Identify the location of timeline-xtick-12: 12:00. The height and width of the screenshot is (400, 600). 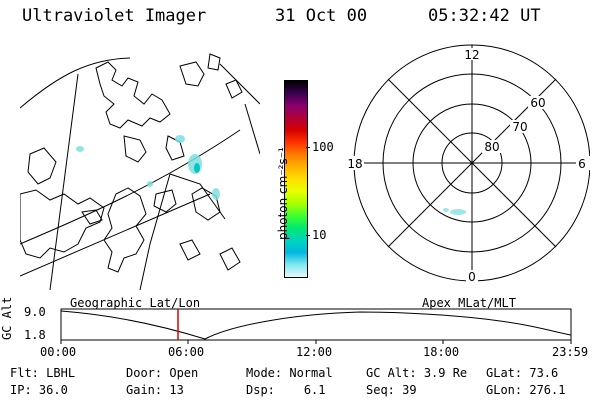
(314, 352).